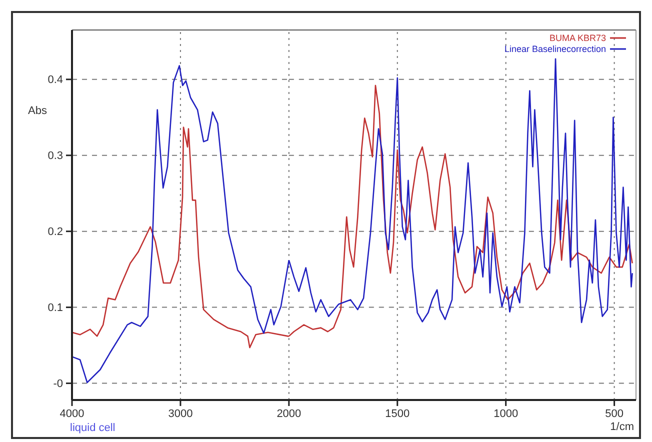 The width and height of the screenshot is (652, 442). What do you see at coordinates (38, 110) in the screenshot?
I see `y-axis-title: Abs` at bounding box center [38, 110].